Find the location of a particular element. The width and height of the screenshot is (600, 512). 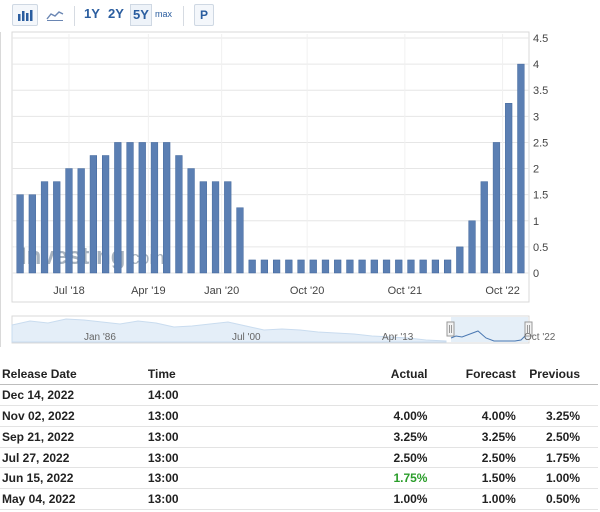

forecast-cell is located at coordinates (473, 395).